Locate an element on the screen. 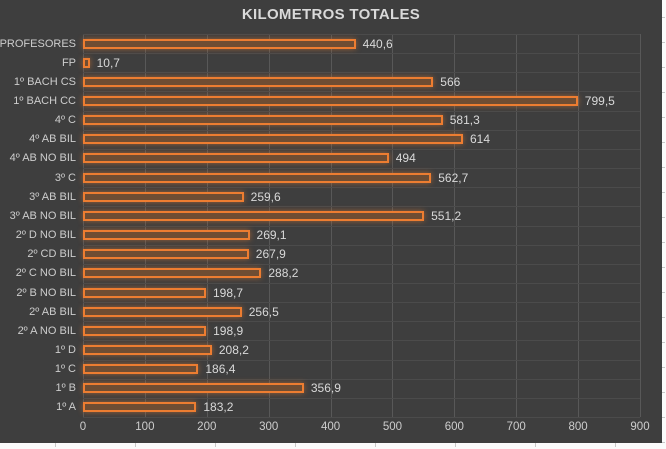  chart-title: KILOMETROS TOTALES is located at coordinates (331, 14).